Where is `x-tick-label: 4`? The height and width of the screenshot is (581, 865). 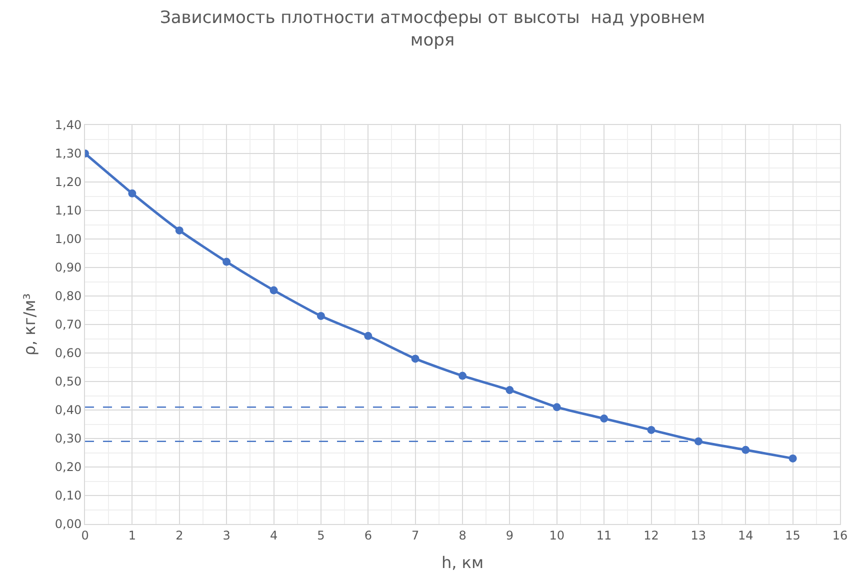
x-tick-label: 4 is located at coordinates (274, 535).